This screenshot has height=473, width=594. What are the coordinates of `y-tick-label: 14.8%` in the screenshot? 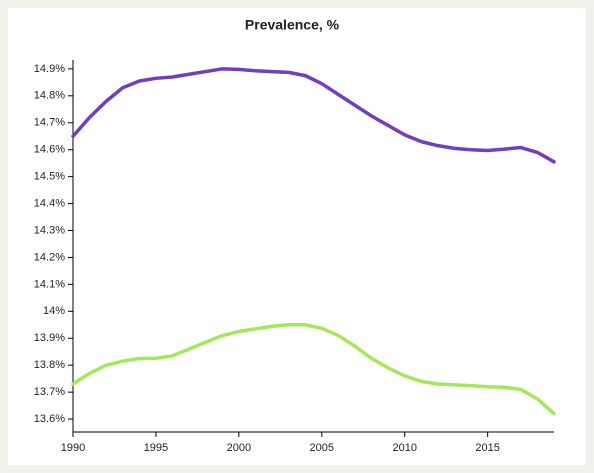 It's located at (49, 96).